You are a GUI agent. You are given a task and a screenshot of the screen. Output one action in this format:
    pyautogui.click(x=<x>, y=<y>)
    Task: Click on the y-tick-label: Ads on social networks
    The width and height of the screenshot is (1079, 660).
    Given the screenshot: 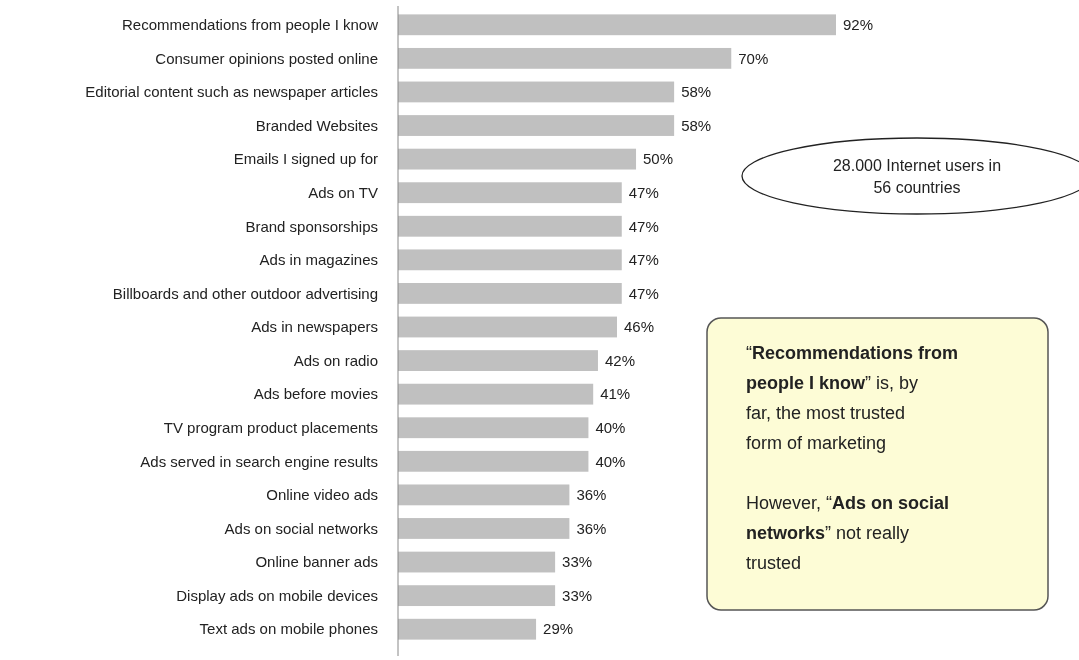 What is the action you would take?
    pyautogui.click(x=301, y=528)
    